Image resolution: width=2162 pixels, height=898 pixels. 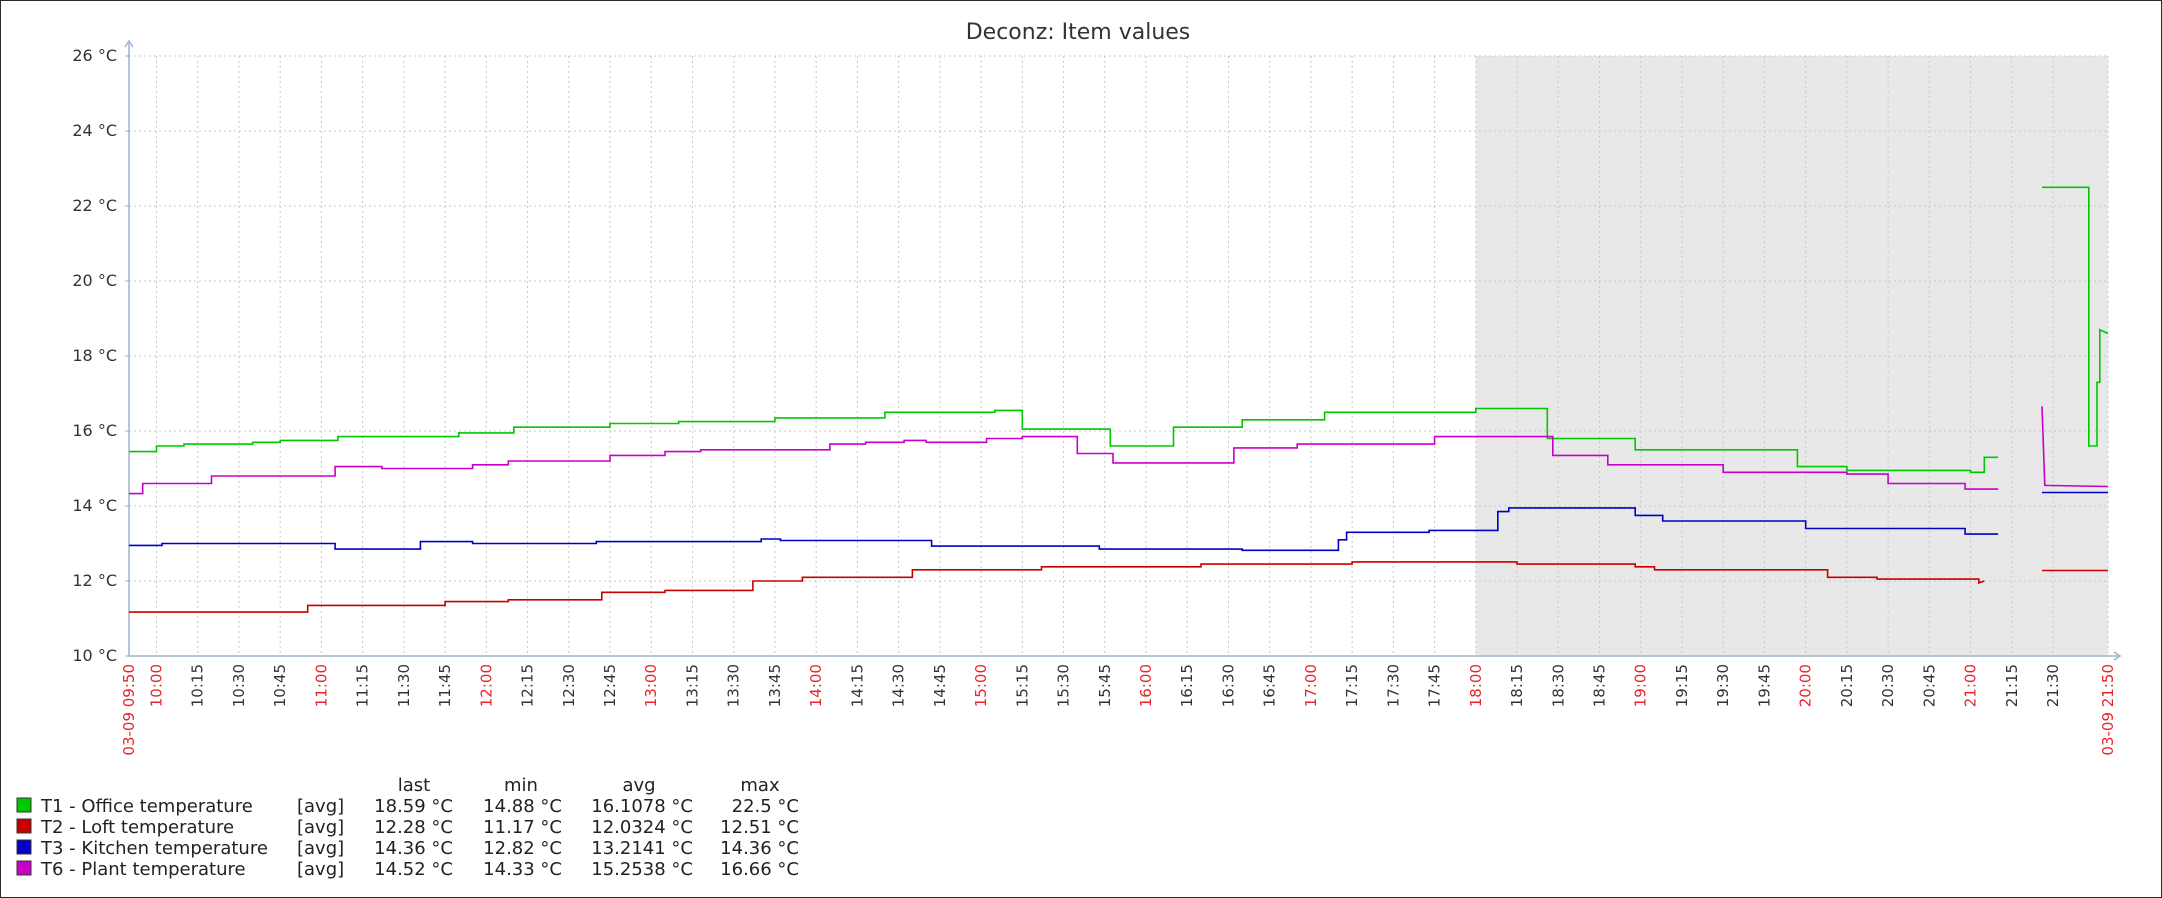 I want to click on legend-last: 14.36 °C, so click(x=413, y=848).